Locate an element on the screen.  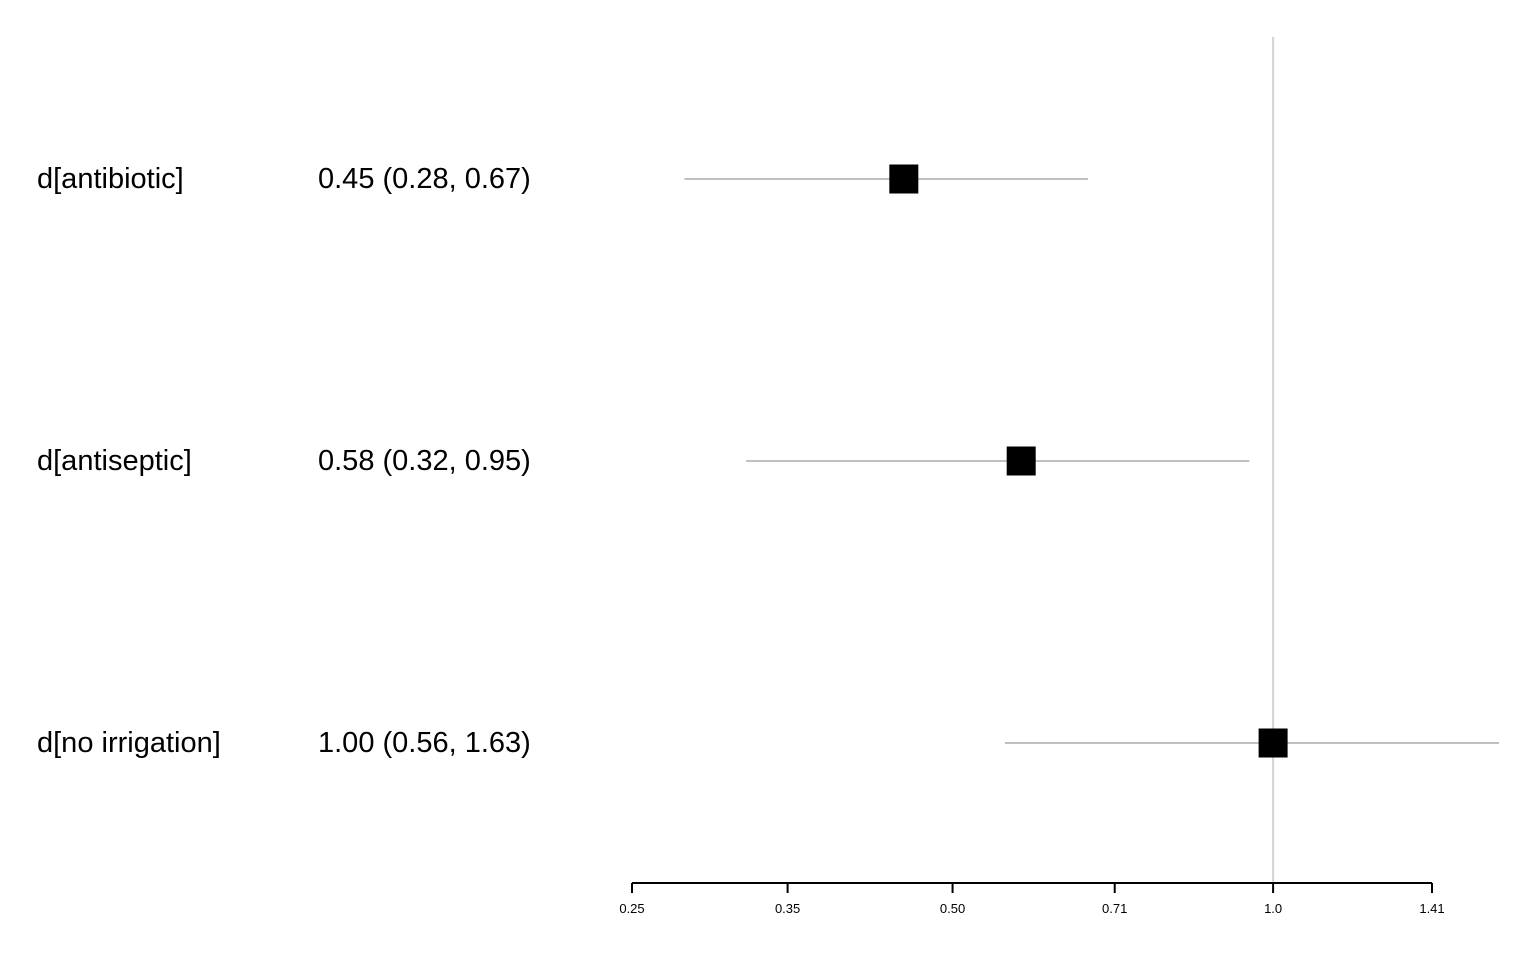
row-label: d[no irrigation] is located at coordinates (129, 743).